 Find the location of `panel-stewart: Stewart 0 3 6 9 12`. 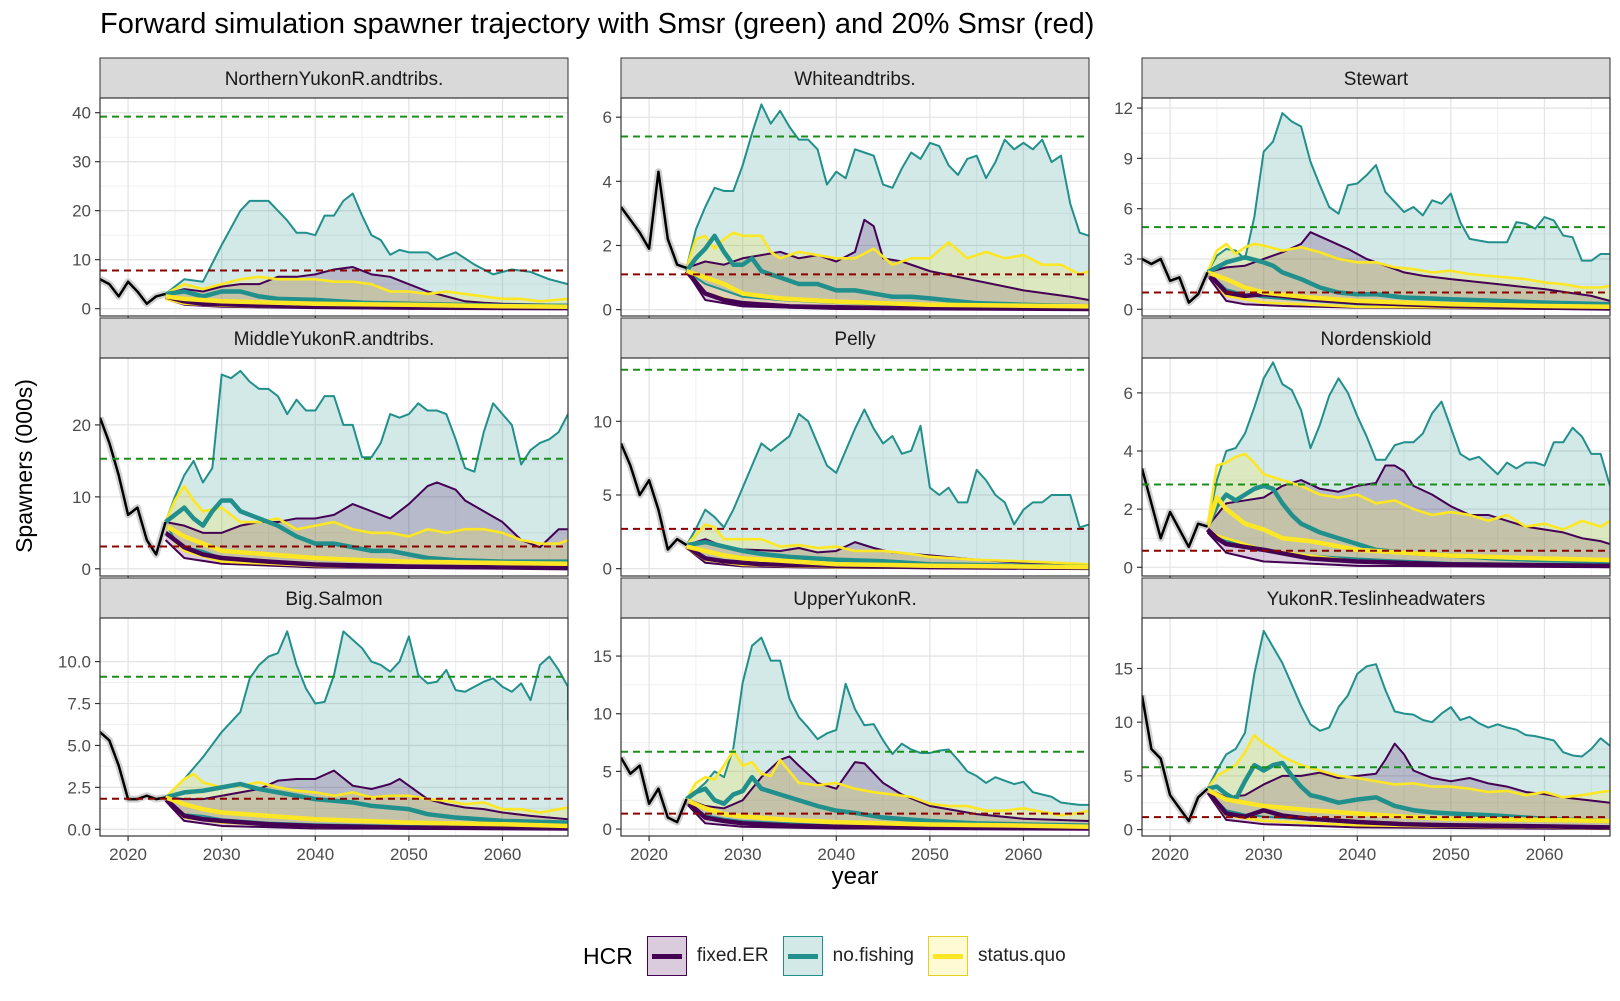

panel-stewart: Stewart 0 3 6 9 12 is located at coordinates (1362, 189).